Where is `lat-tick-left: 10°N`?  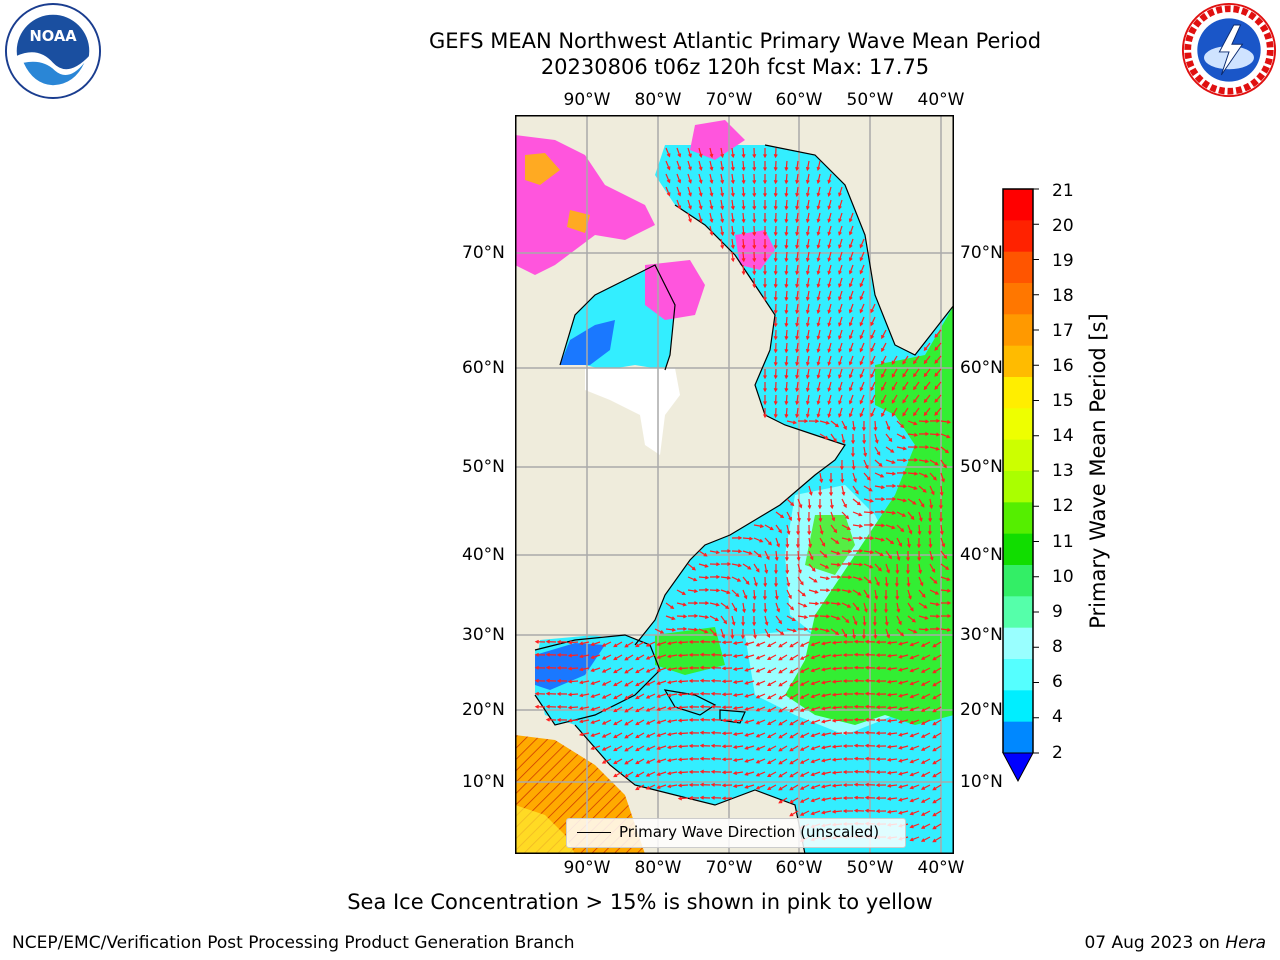
lat-tick-left: 10°N is located at coordinates (483, 782).